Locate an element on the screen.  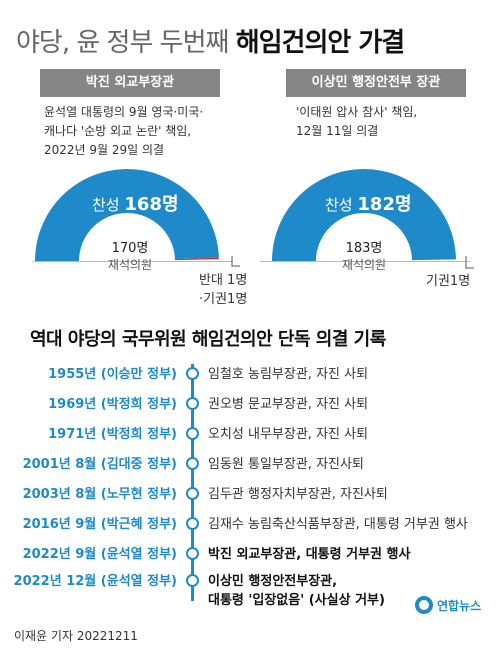
timeline-row: 1971년 (박정희 정부) 오치성 내무부장관, 자진 사퇴 is located at coordinates (250, 439).